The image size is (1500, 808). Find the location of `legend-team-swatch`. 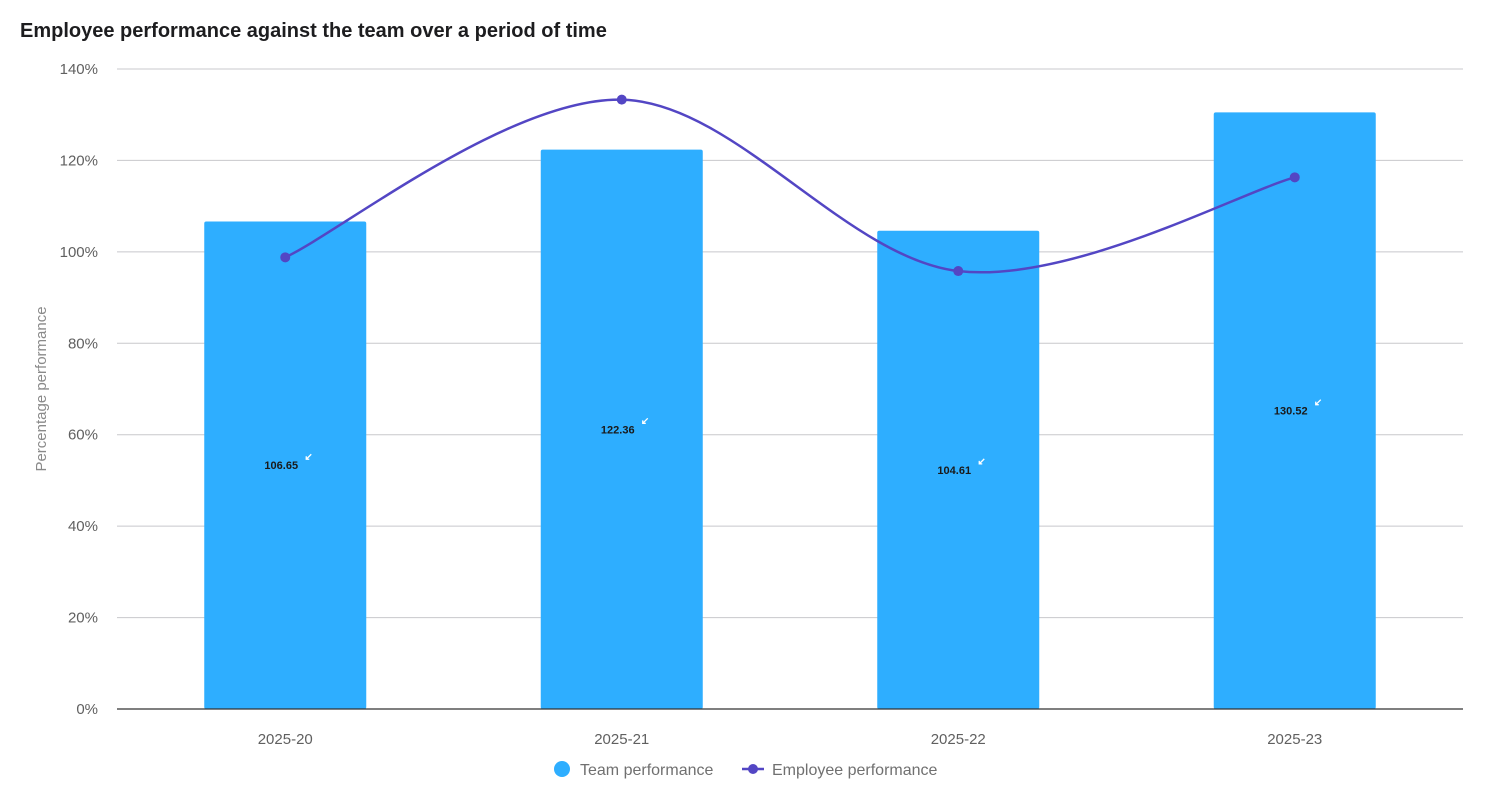

legend-team-swatch is located at coordinates (562, 769).